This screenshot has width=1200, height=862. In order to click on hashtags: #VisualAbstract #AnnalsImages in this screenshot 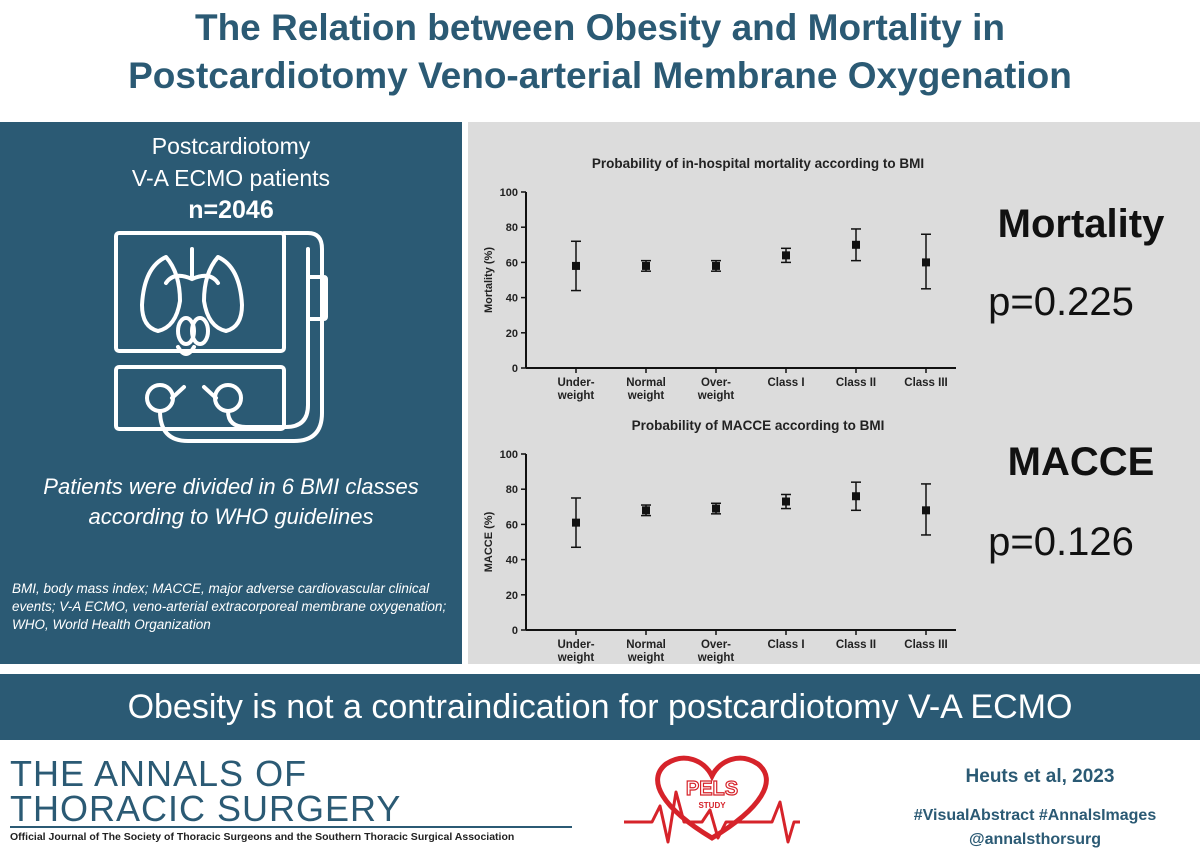, I will do `click(1035, 815)`.